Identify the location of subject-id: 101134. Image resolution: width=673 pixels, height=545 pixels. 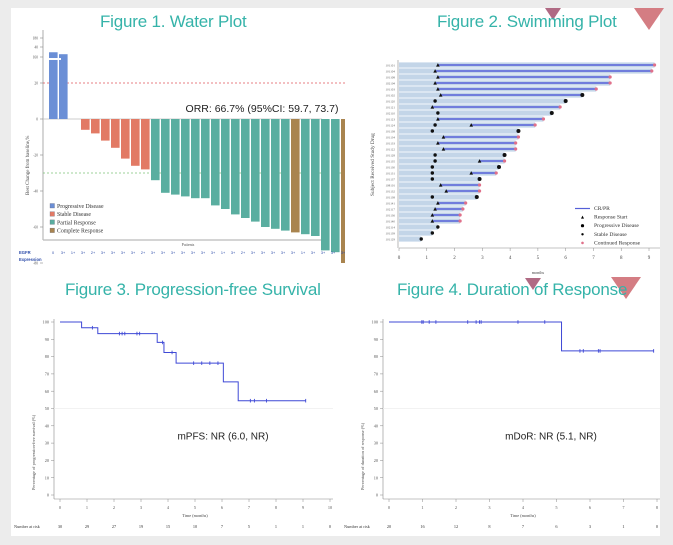
(391, 137).